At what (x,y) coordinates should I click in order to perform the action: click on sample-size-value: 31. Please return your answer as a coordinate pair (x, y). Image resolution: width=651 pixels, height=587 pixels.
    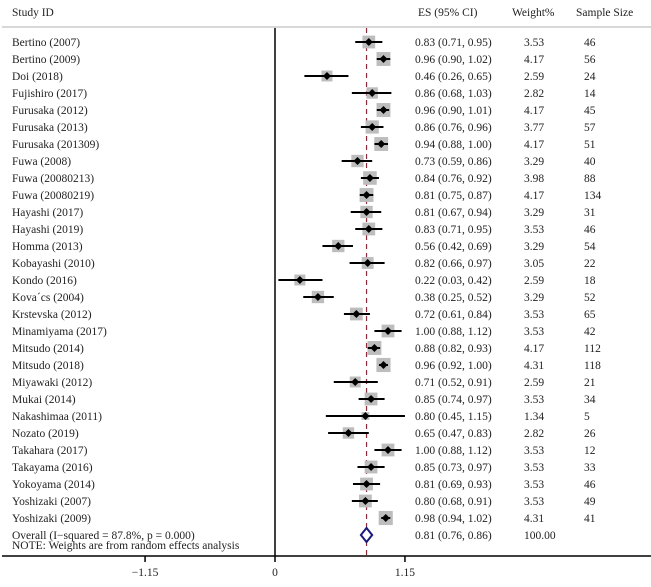
    Looking at the image, I should click on (590, 213).